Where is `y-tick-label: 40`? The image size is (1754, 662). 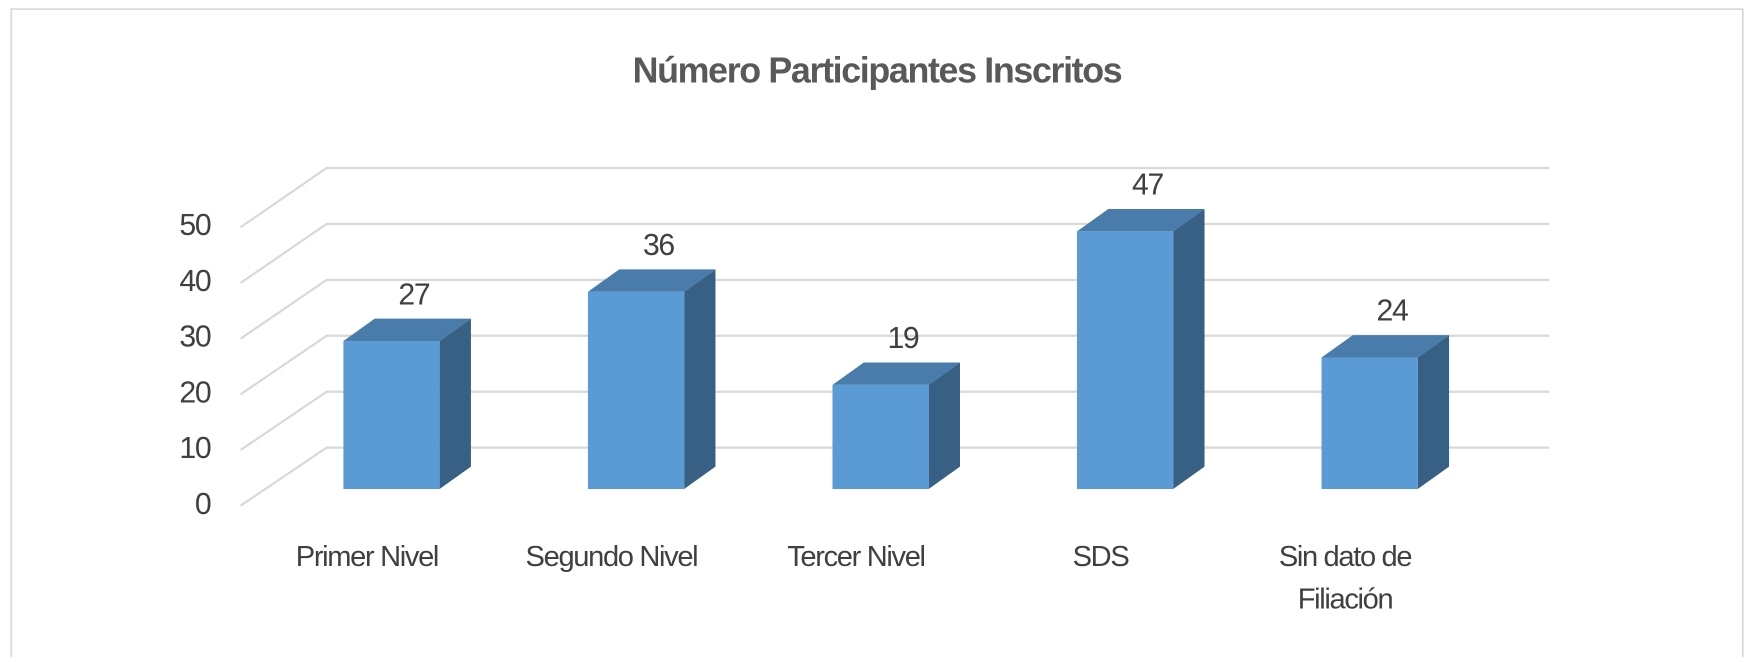
y-tick-label: 40 is located at coordinates (194, 281).